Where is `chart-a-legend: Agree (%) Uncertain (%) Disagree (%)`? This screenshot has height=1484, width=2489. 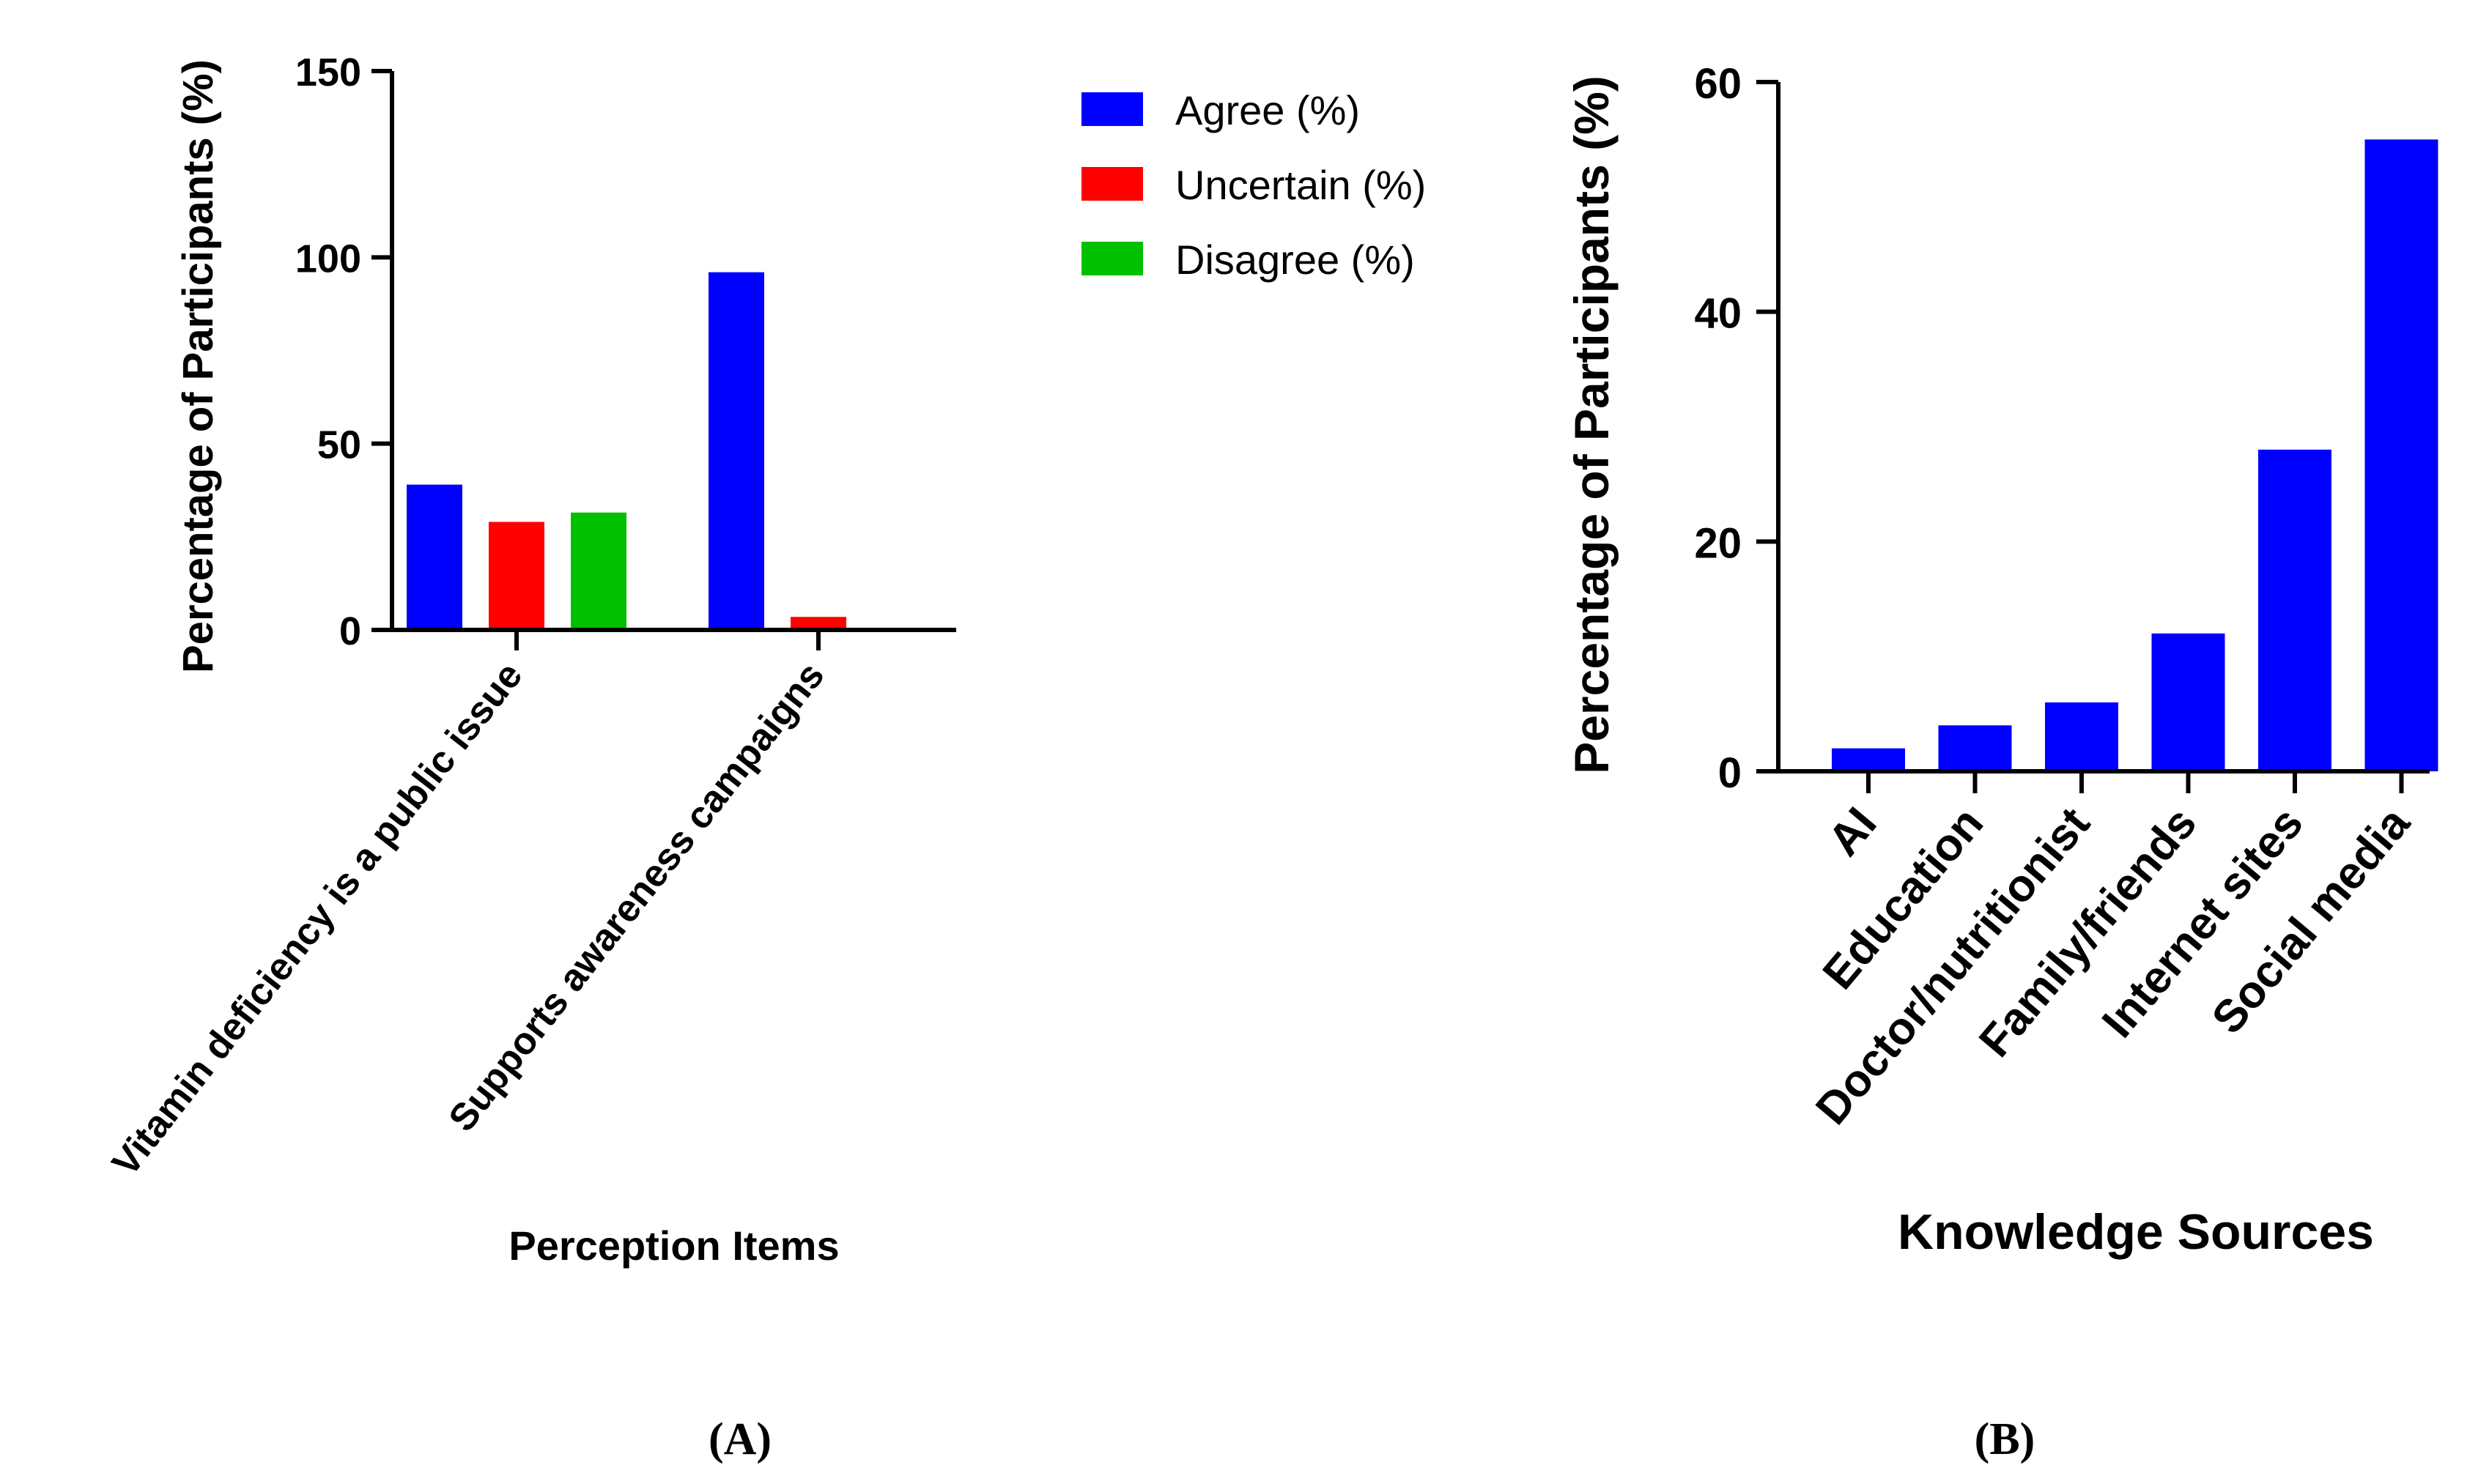 chart-a-legend: Agree (%) Uncertain (%) Disagree (%) is located at coordinates (1254, 185).